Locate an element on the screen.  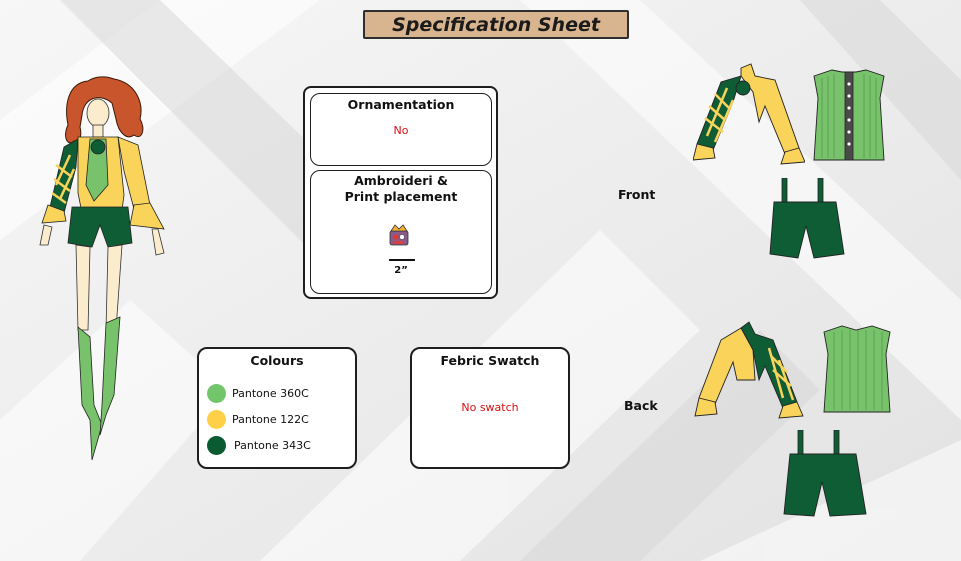
front-view-label: Front is located at coordinates (637, 194).